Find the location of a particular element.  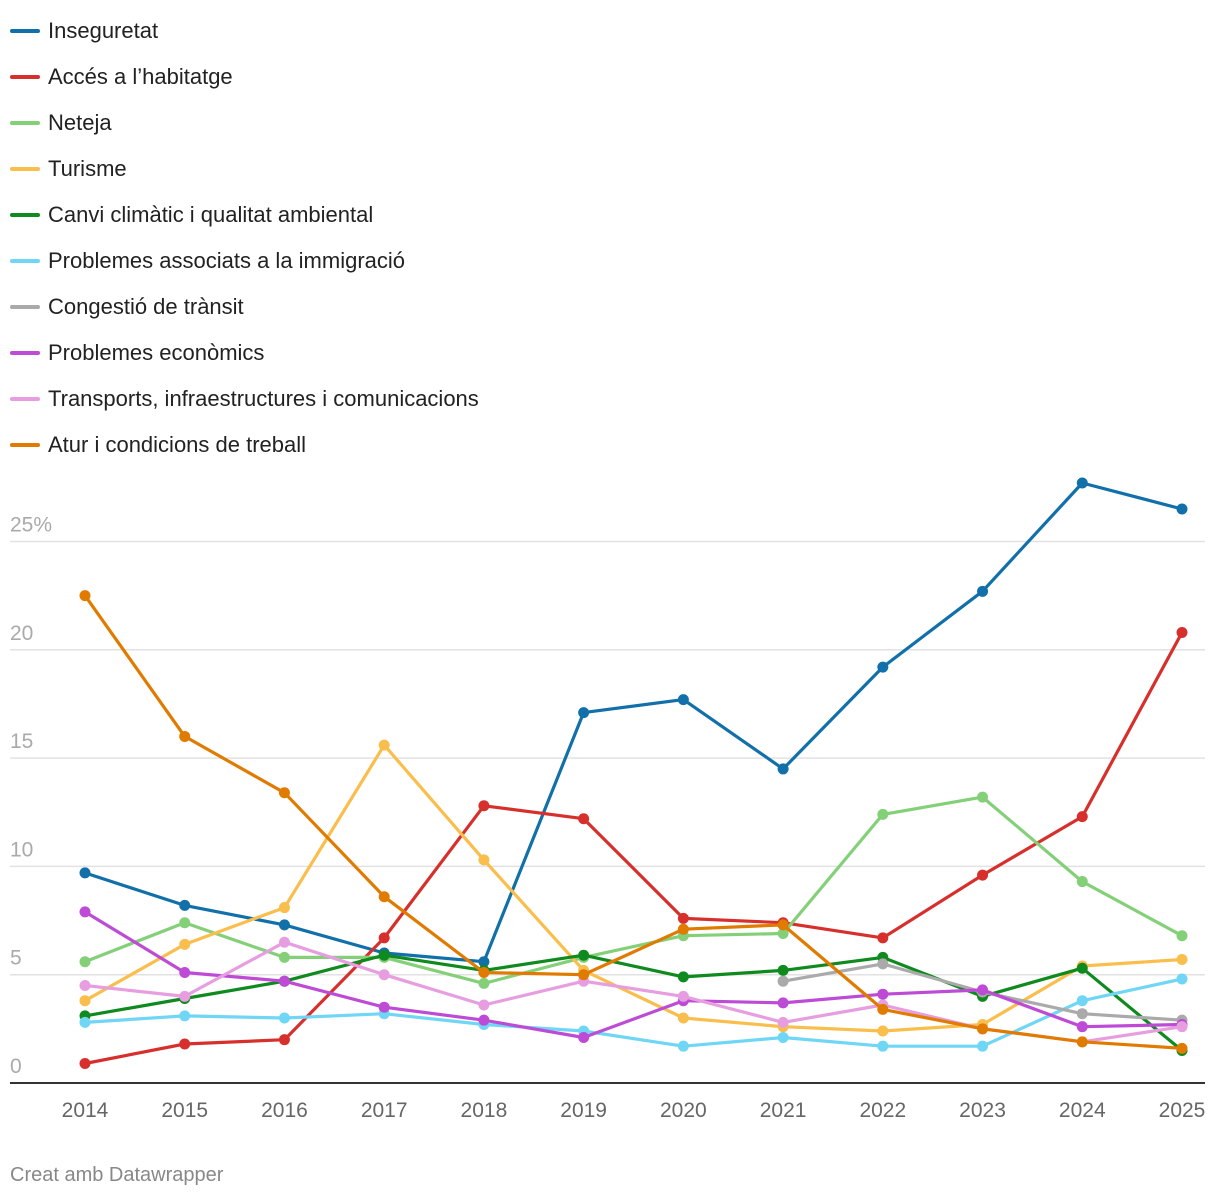

x-tick-label: 2015 is located at coordinates (184, 1110).